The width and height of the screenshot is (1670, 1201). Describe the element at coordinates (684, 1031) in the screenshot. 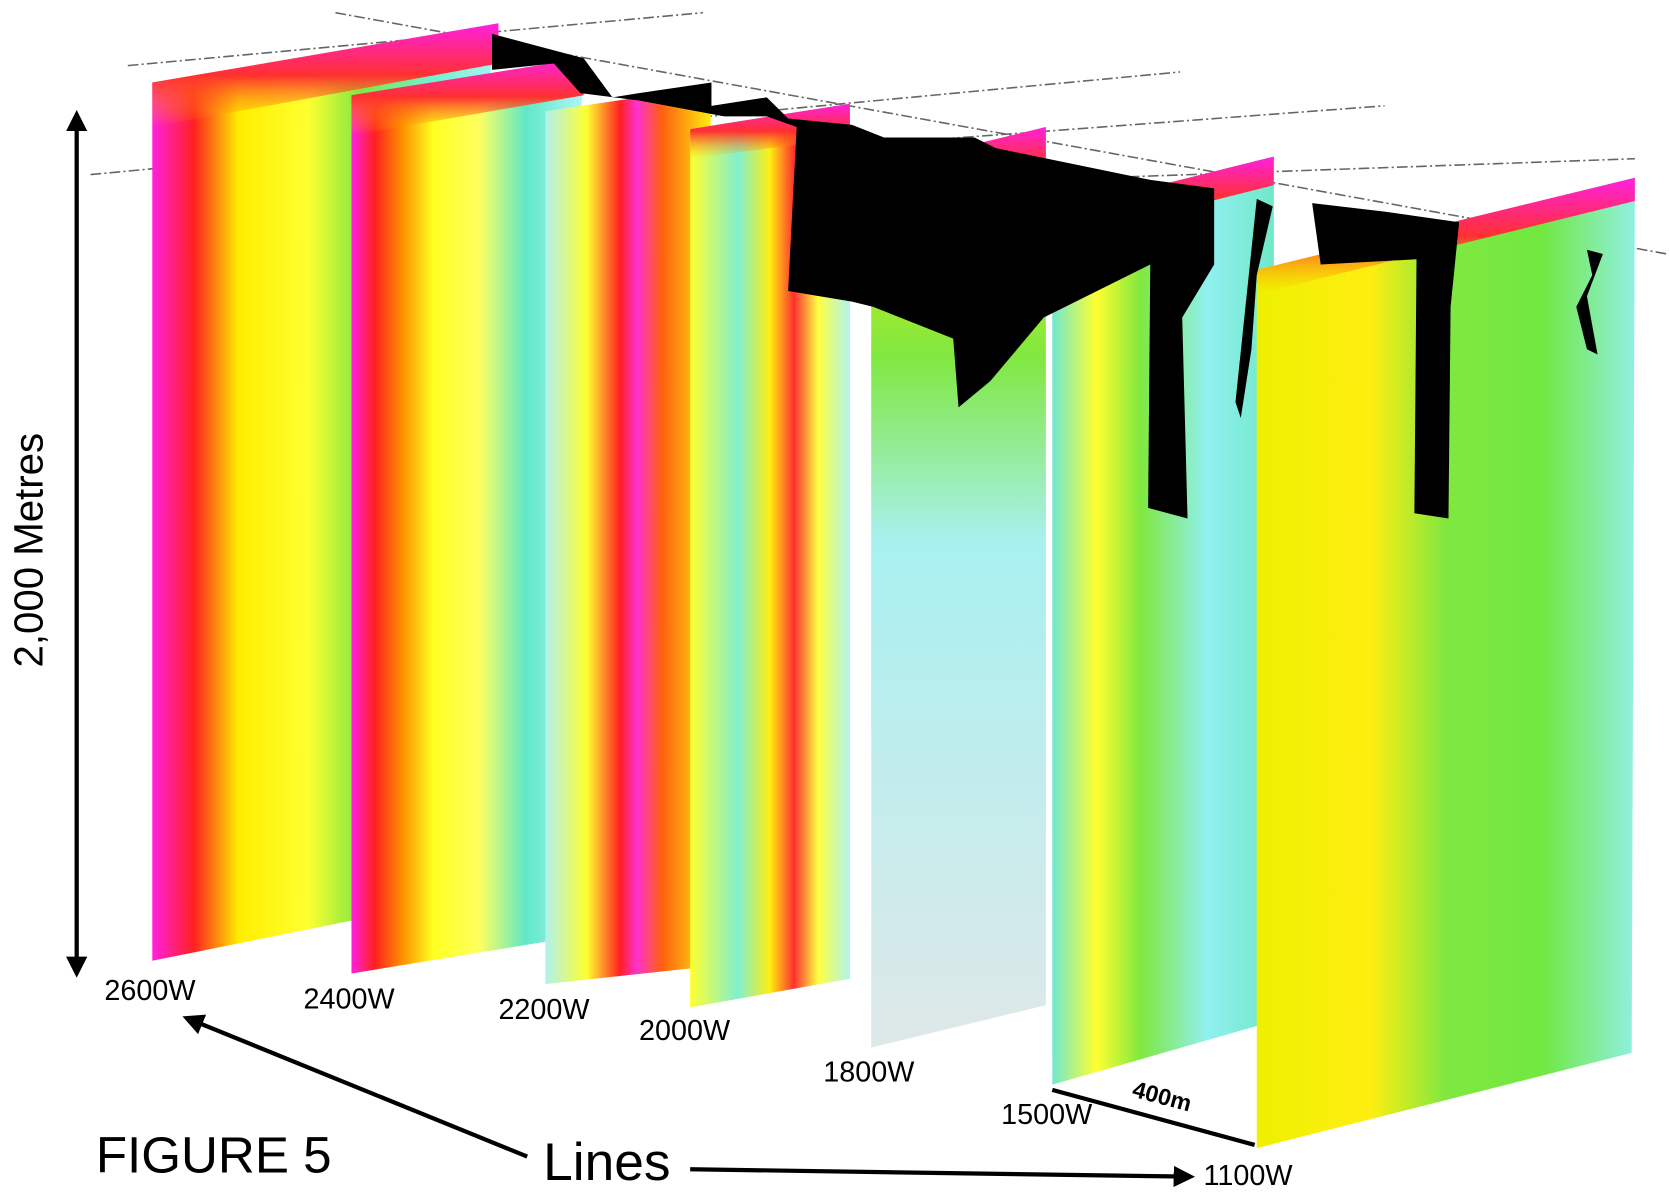

I see `section-label: 2000W` at that location.